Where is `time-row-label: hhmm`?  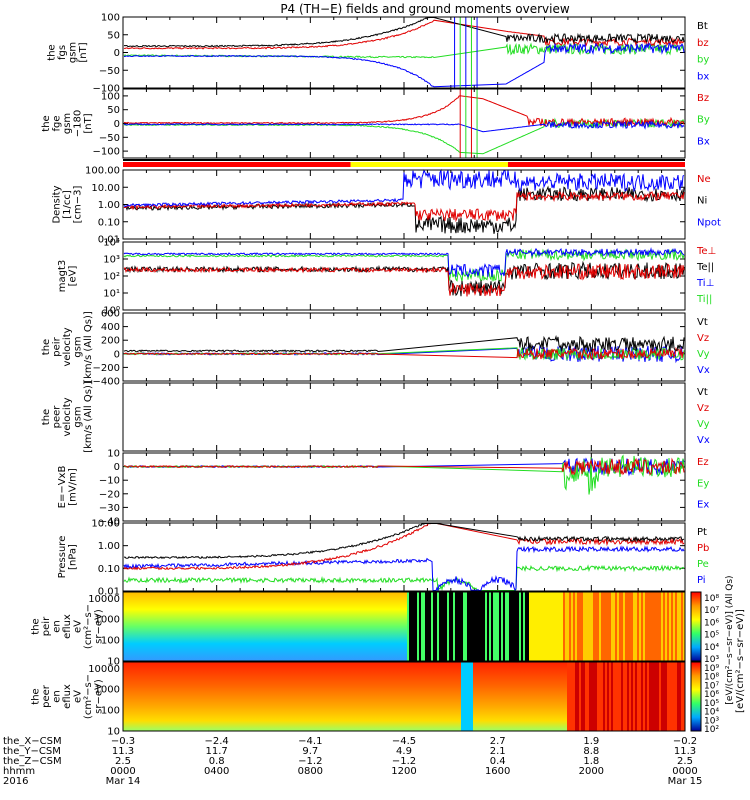 time-row-label: hhmm is located at coordinates (19, 771).